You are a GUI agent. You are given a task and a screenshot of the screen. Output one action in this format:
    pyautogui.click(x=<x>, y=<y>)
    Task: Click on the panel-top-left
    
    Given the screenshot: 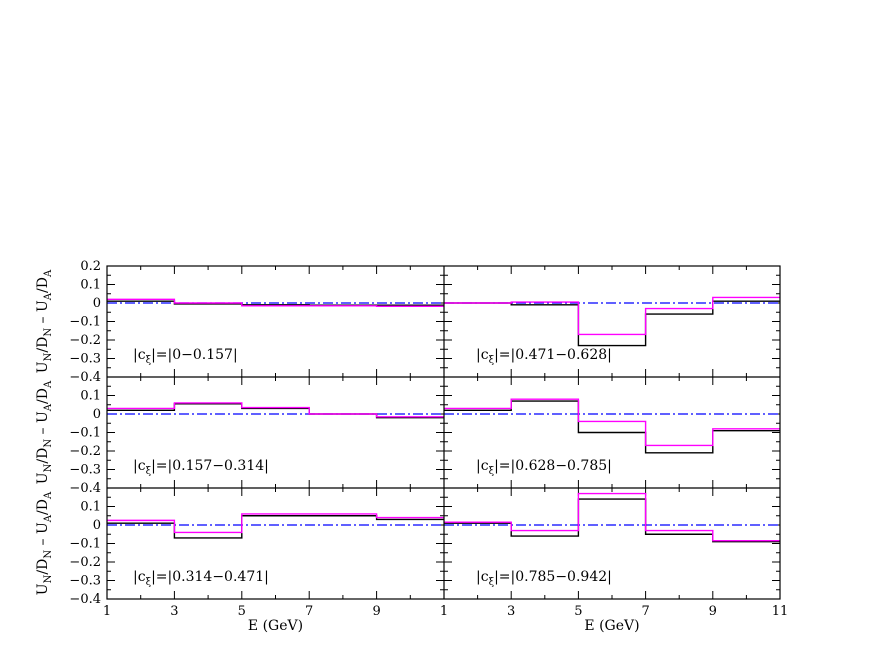 What is the action you would take?
    pyautogui.click(x=275, y=321)
    